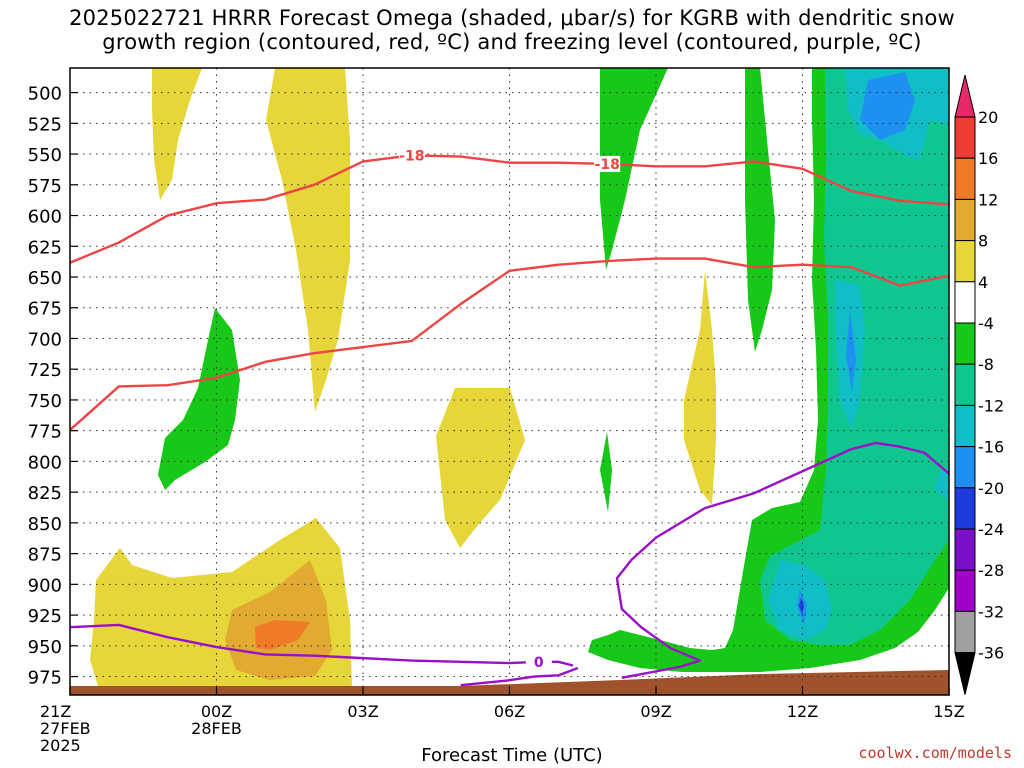  I want to click on colorbar-label: -24, so click(991, 529).